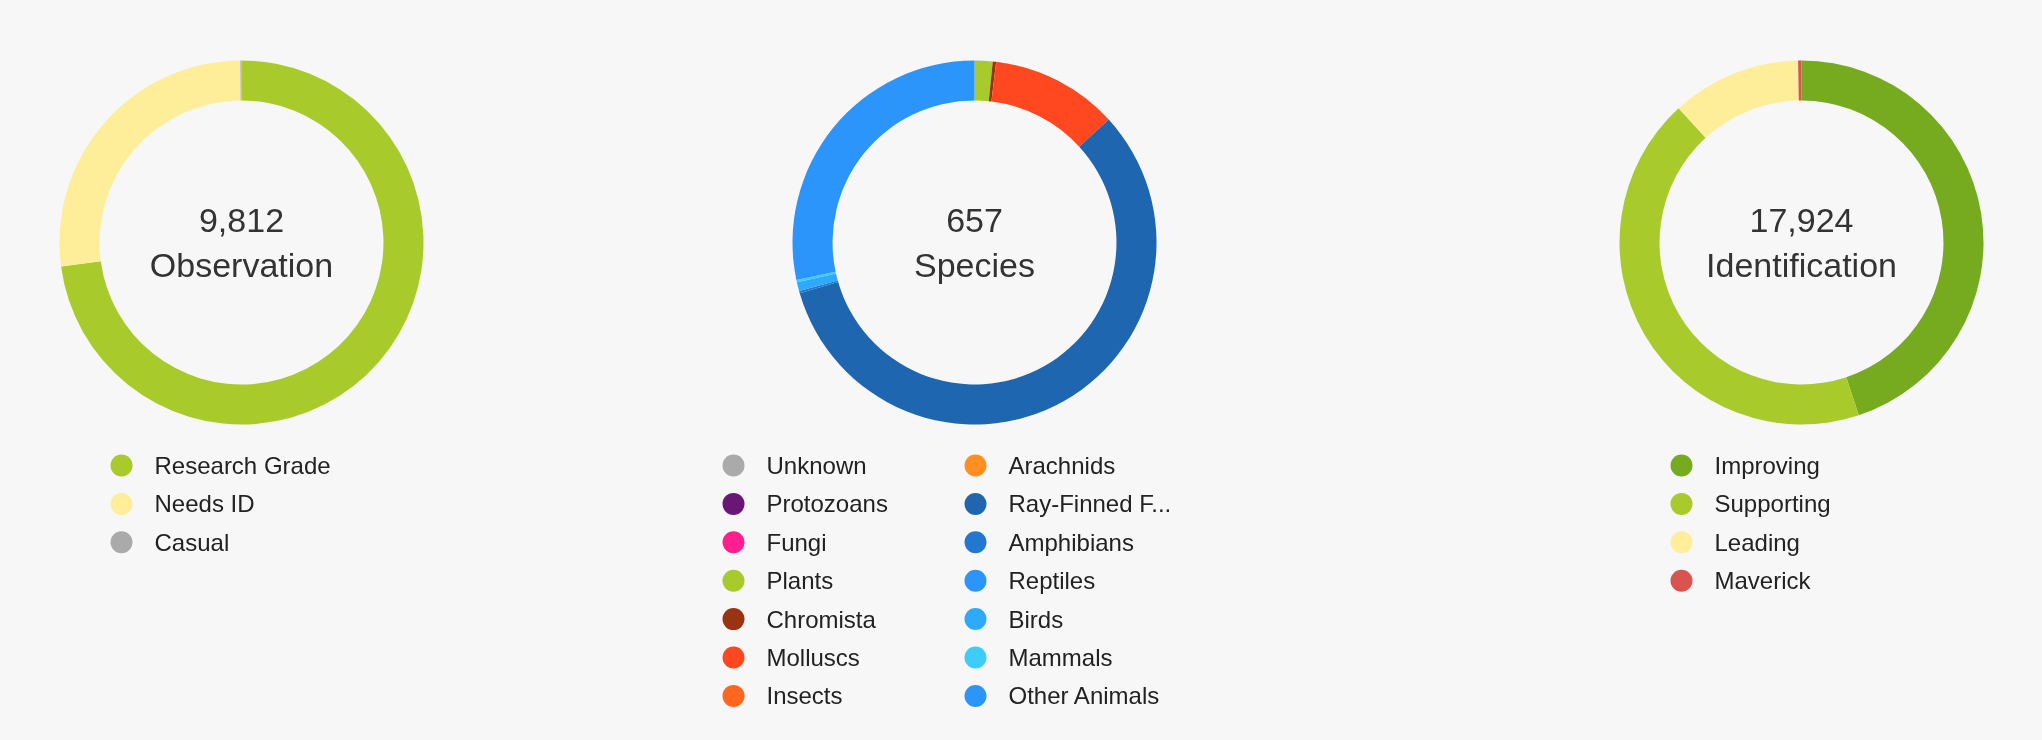  Describe the element at coordinates (242, 465) in the screenshot. I see `legend-label: Research Grade` at that location.